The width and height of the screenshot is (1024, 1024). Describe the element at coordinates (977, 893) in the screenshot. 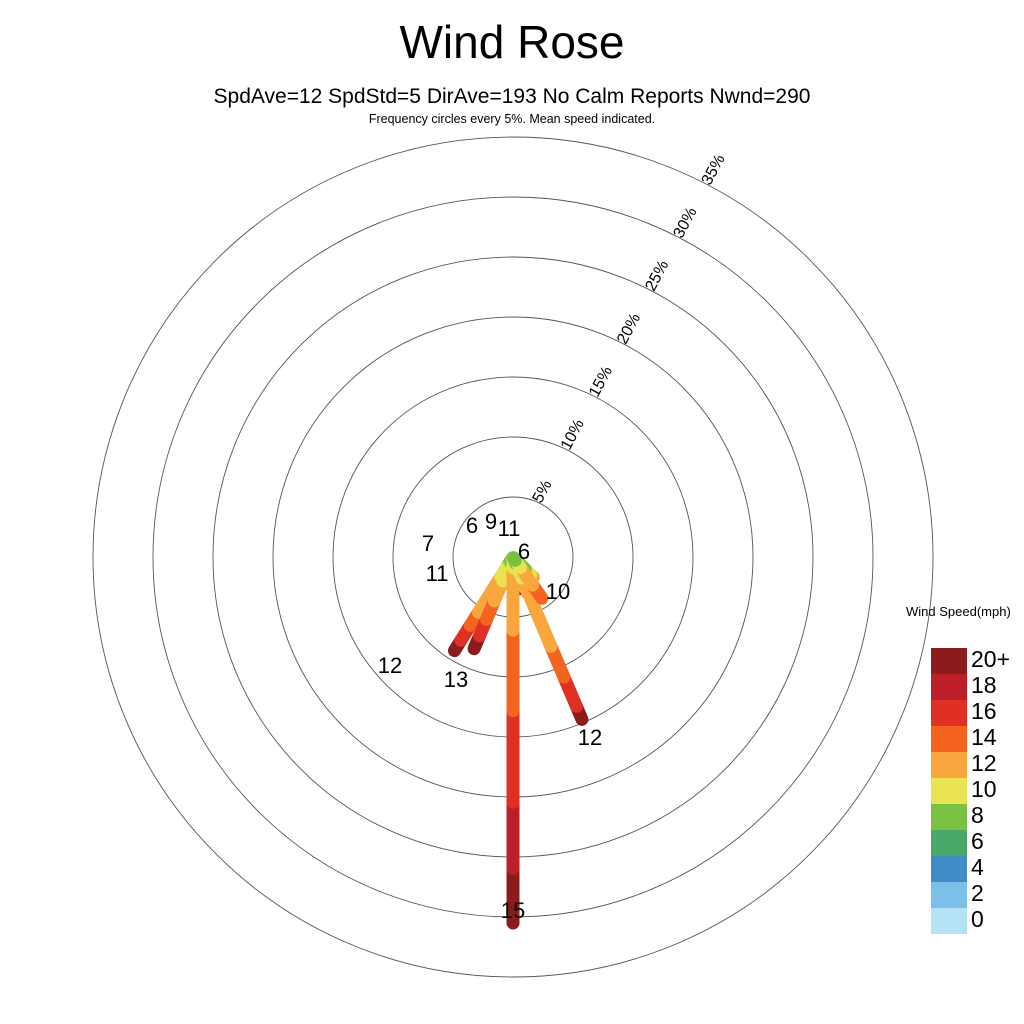

I see `legend-label: 2` at that location.